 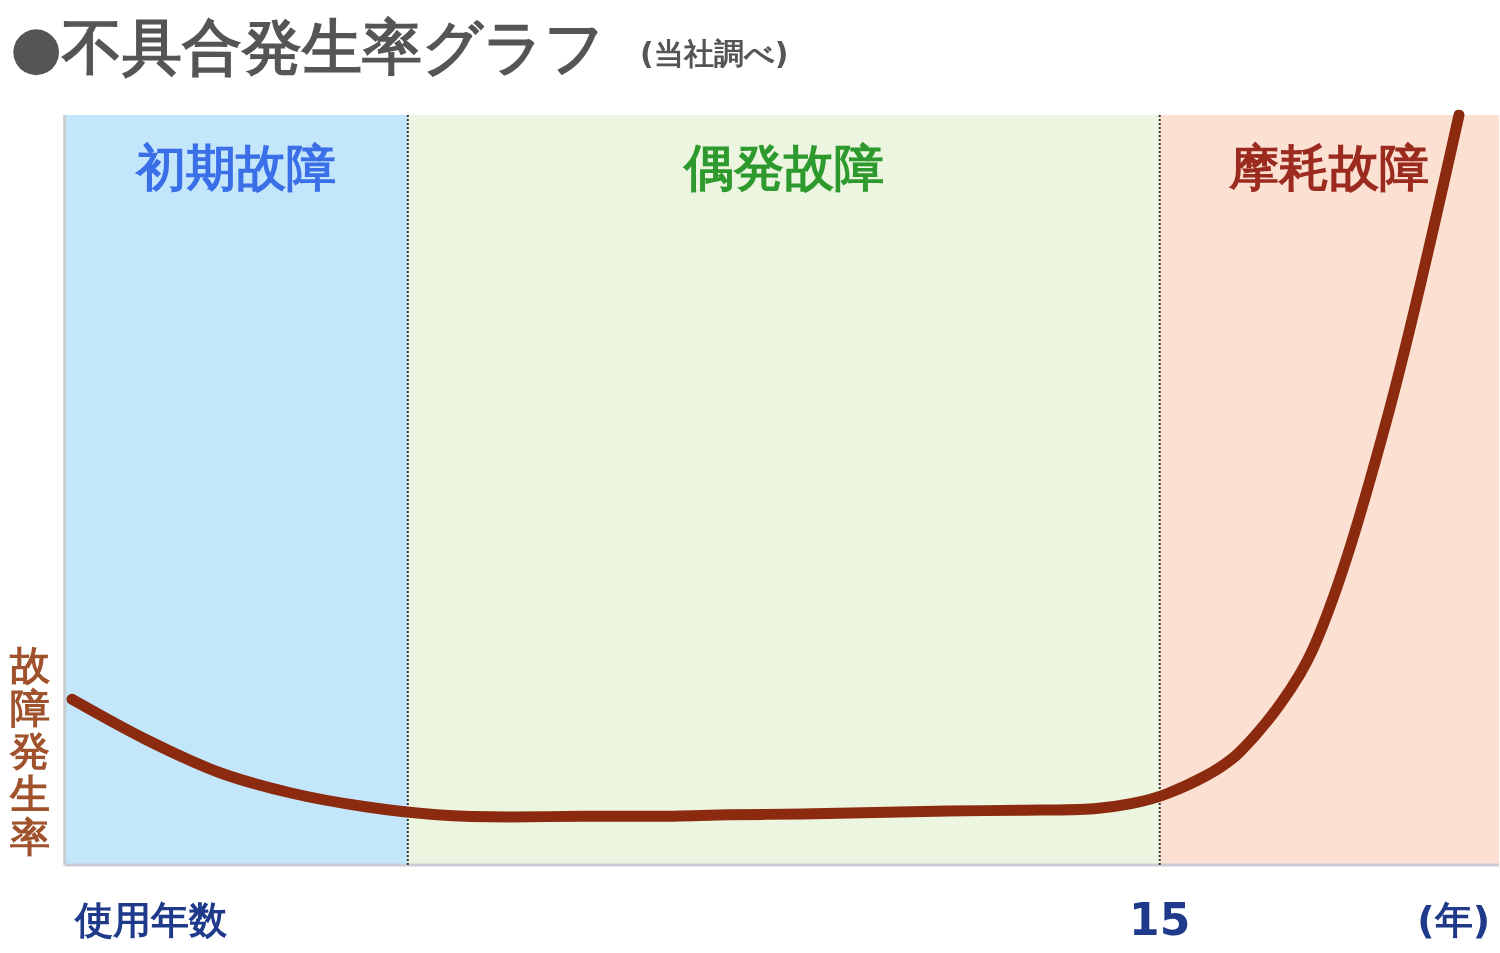 What do you see at coordinates (308, 47) in the screenshot?
I see `chart-title: ●不具合発生率グラフ` at bounding box center [308, 47].